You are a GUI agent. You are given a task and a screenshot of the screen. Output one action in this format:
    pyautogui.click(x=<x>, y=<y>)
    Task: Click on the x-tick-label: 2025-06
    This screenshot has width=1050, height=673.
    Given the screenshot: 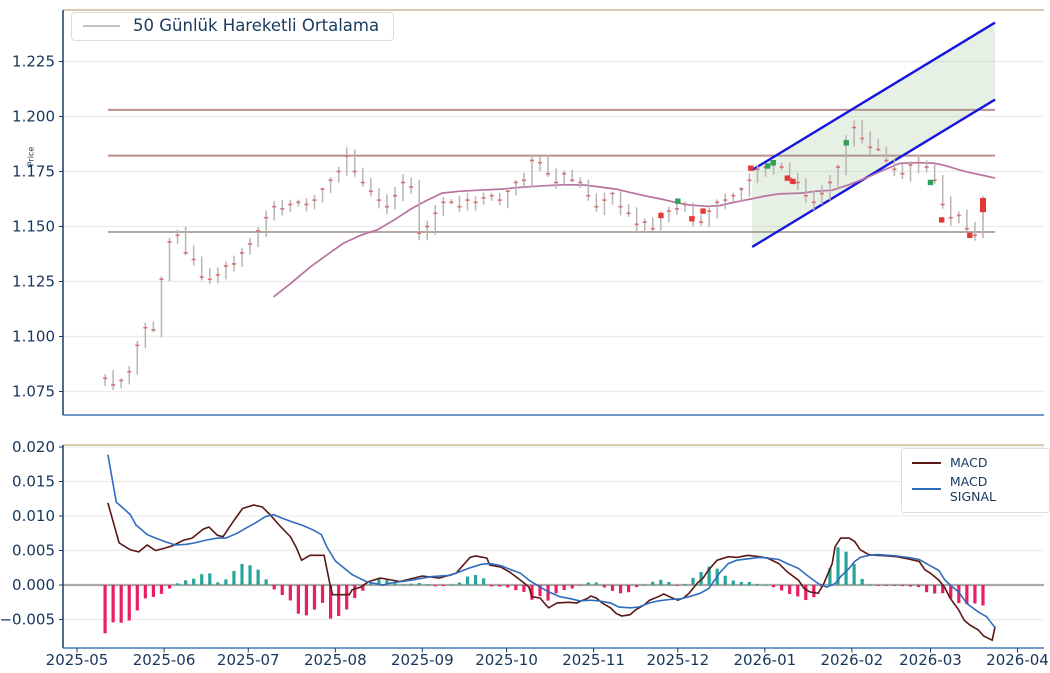 What is the action you would take?
    pyautogui.click(x=164, y=660)
    